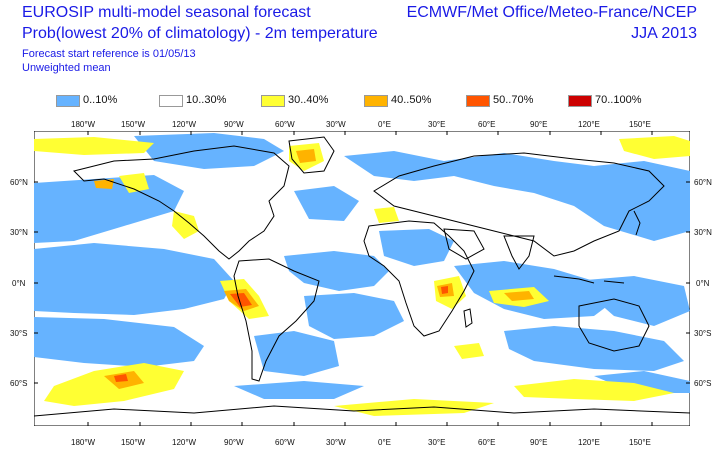 This screenshot has height=456, width=723. What do you see at coordinates (513, 100) in the screenshot?
I see `legend-label: 50..70%` at bounding box center [513, 100].